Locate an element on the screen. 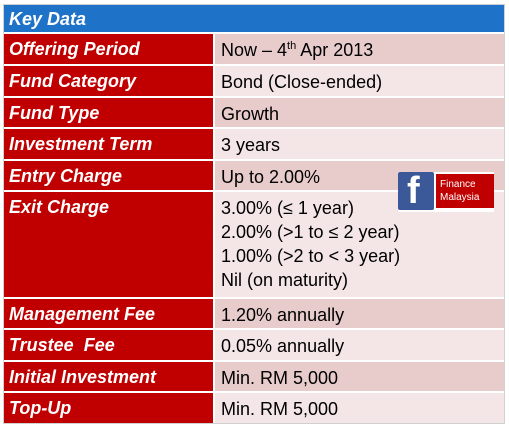 The height and width of the screenshot is (427, 509). row-value: Growth is located at coordinates (359, 112).